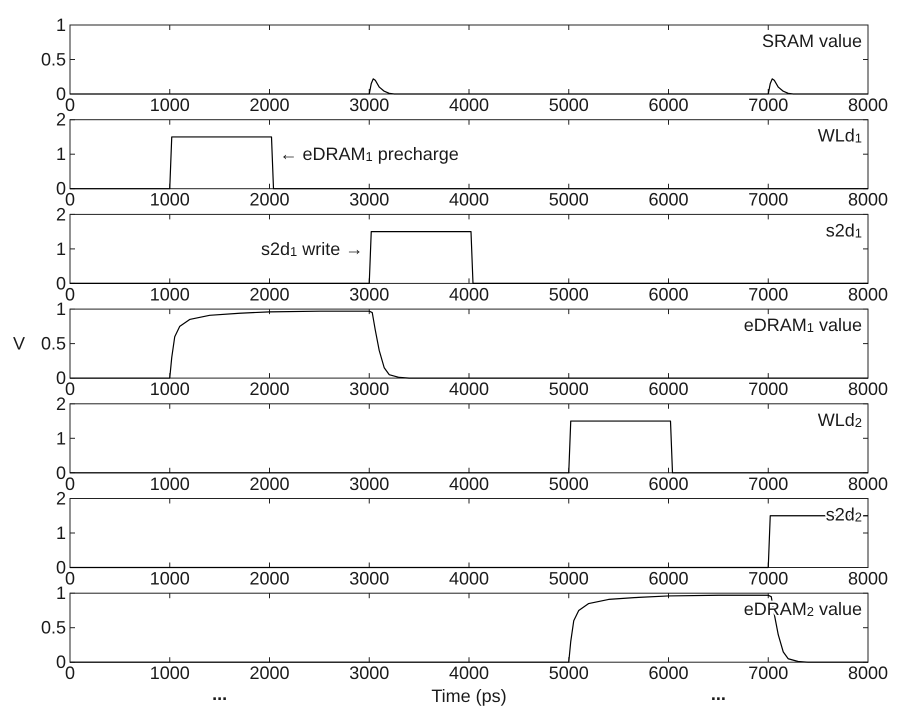 The image size is (902, 707). I want to click on annotation: WLd1, so click(840, 136).